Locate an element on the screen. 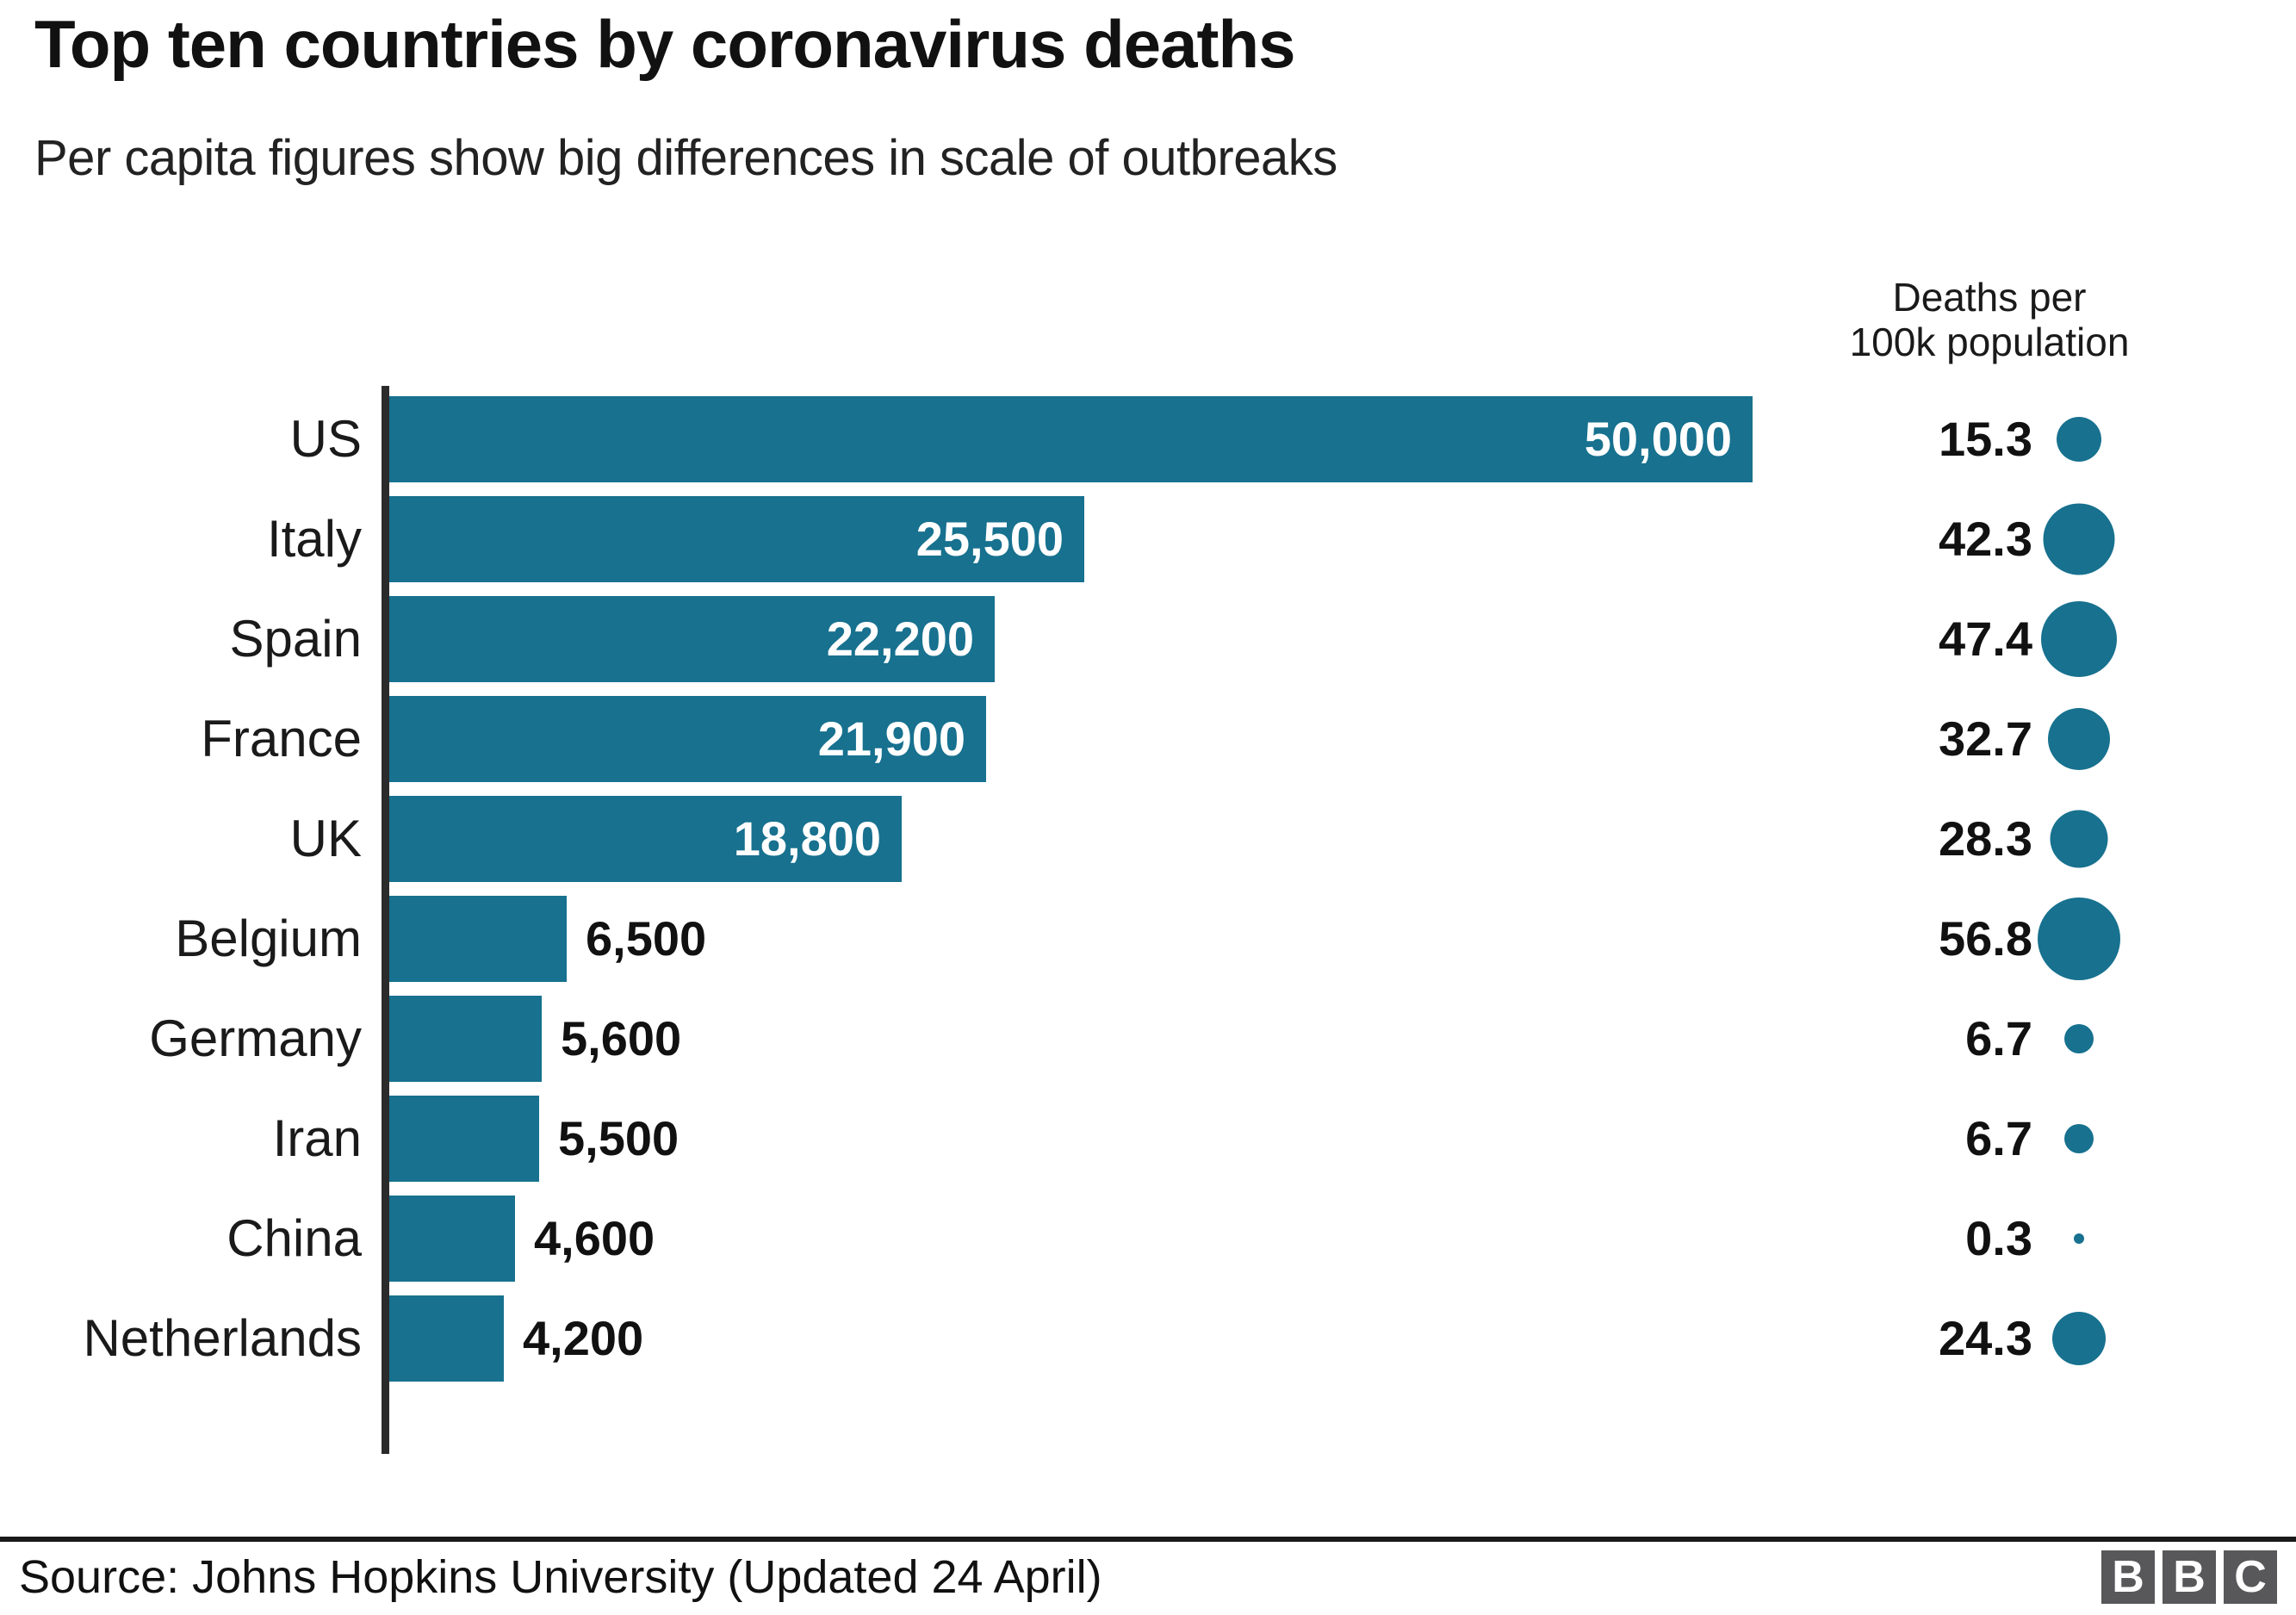 The image size is (2296, 1615). y-axis-line is located at coordinates (385, 920).